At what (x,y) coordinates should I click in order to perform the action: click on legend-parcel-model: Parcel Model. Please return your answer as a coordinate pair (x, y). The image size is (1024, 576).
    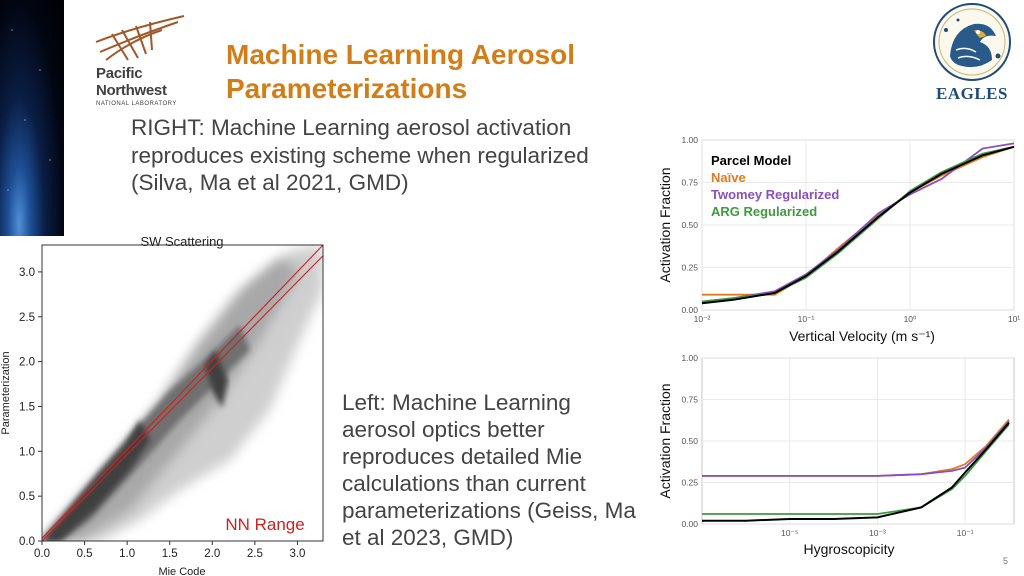
    Looking at the image, I should click on (751, 160).